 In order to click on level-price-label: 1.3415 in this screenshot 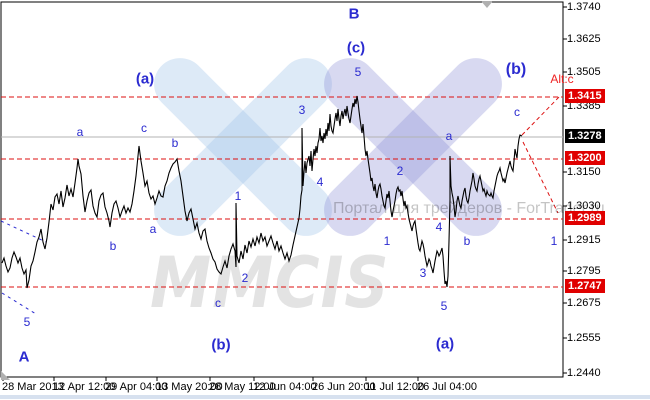, I will do `click(585, 96)`.